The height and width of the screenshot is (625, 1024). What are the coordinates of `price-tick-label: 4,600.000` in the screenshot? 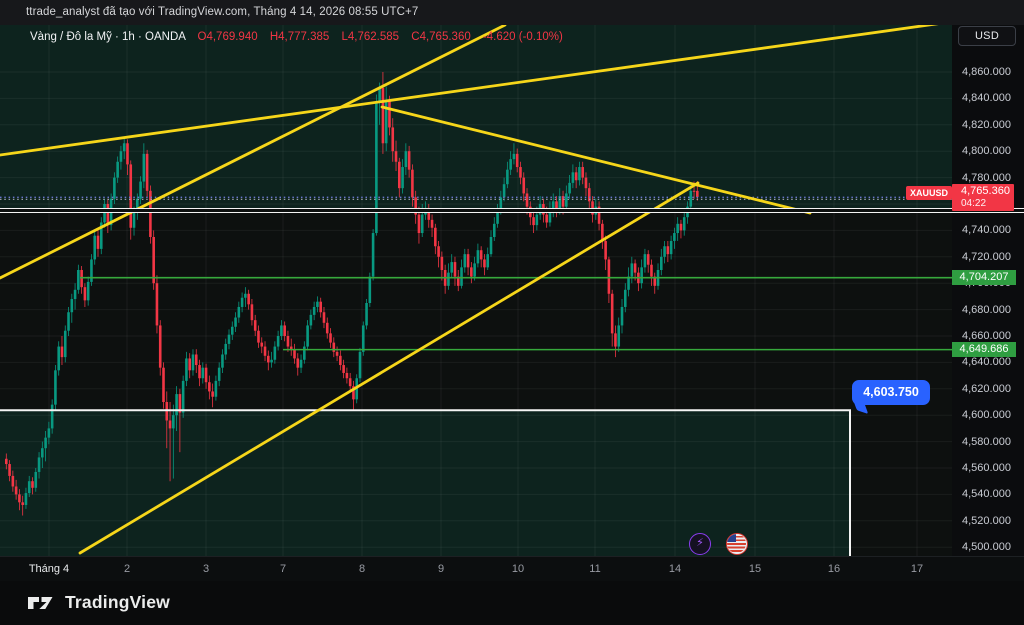 It's located at (986, 415).